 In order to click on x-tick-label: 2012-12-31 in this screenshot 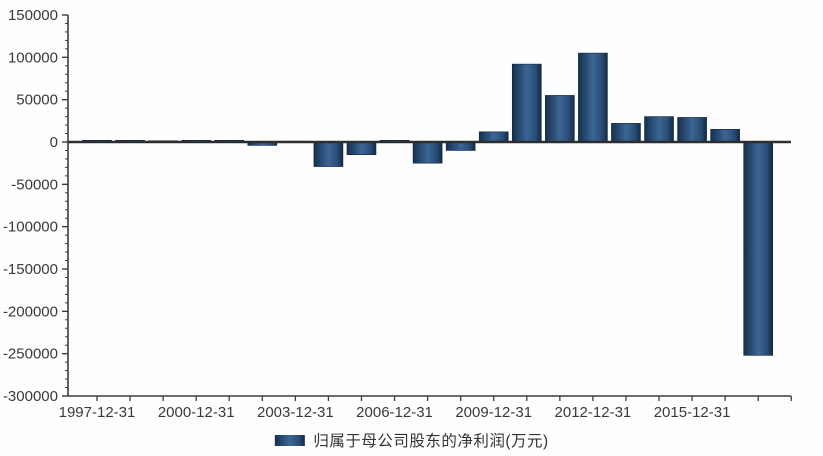, I will do `click(593, 412)`.